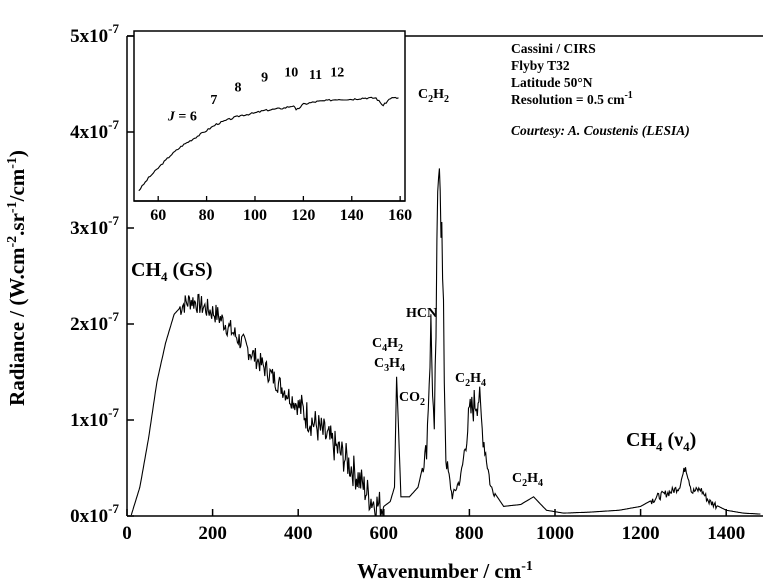 The width and height of the screenshot is (763, 582). I want to click on inset-x-tick-label: 140, so click(352, 215).